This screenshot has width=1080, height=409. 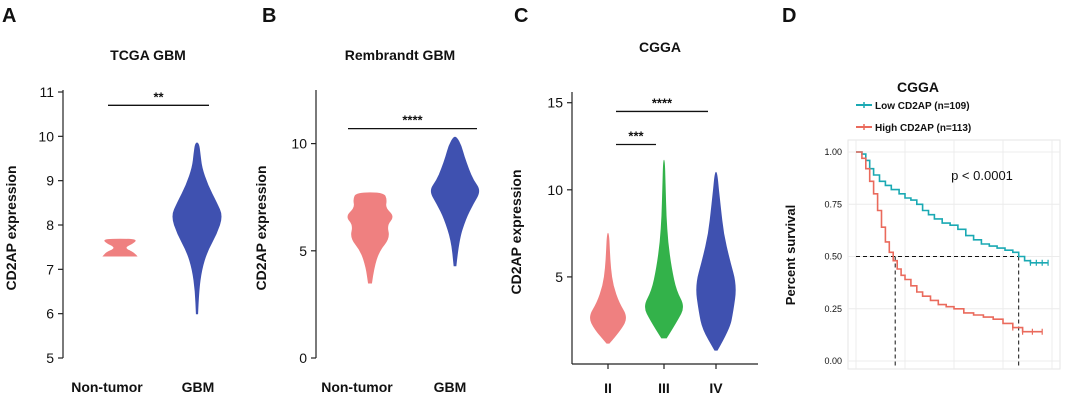 I want to click on y-tick-label: 0.25, so click(x=833, y=309).